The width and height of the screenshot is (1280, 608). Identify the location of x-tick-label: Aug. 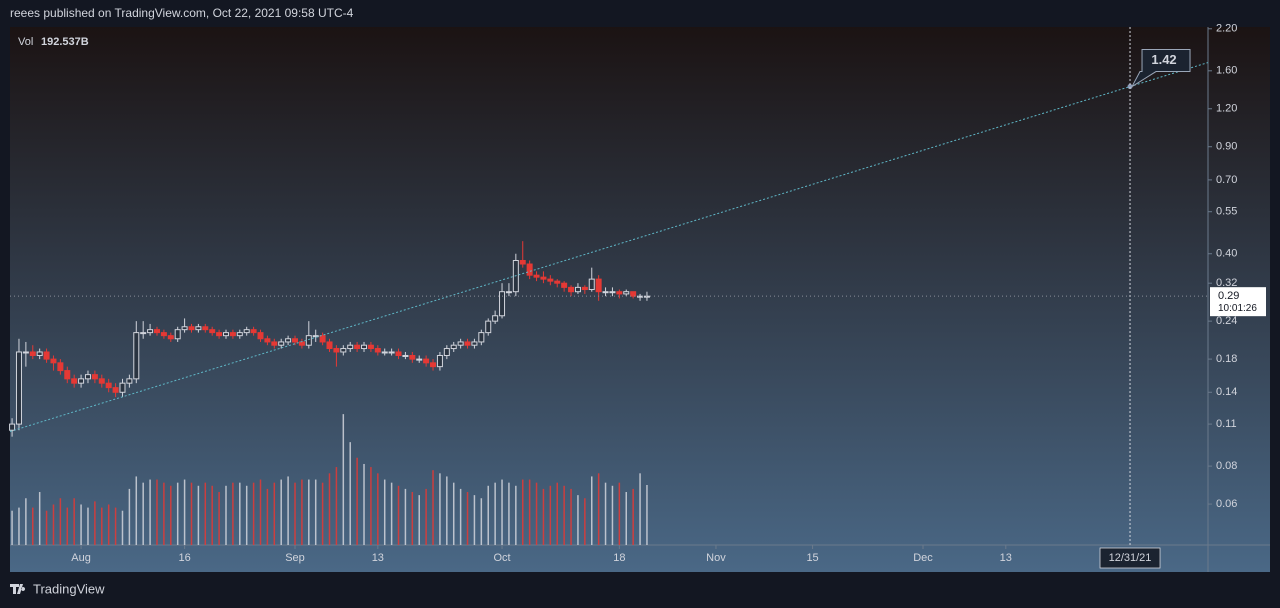
(81, 558).